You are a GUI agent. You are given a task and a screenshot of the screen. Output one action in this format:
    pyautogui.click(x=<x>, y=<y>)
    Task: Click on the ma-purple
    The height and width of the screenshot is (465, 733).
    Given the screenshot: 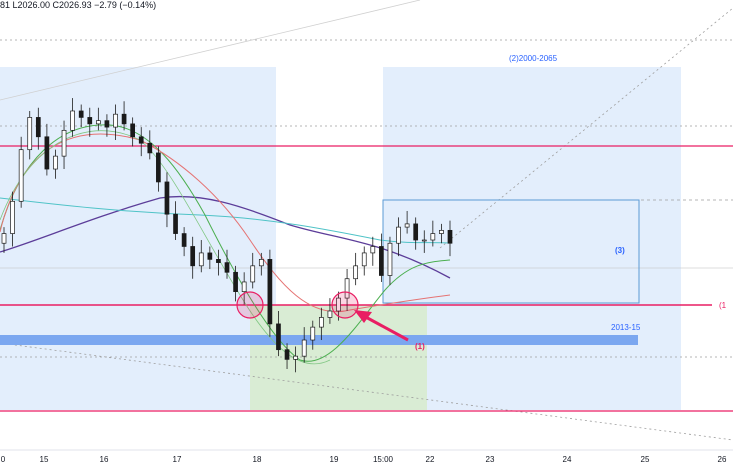 What is the action you would take?
    pyautogui.click(x=225, y=237)
    